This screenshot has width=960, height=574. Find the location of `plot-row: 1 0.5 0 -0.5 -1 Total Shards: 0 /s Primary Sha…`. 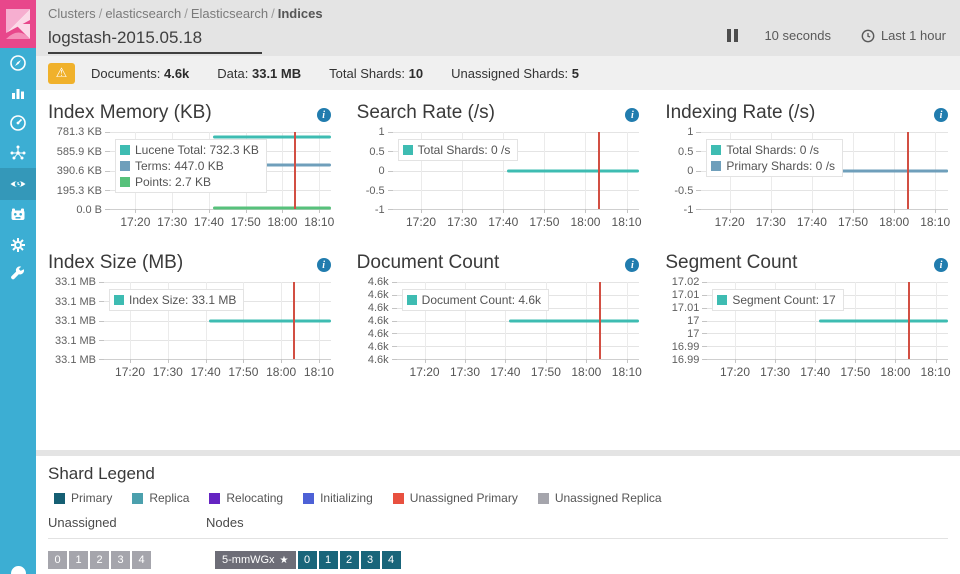

plot-row: 1 0.5 0 -0.5 -1 Total Shards: 0 /s Primary Sha… is located at coordinates (806, 171).